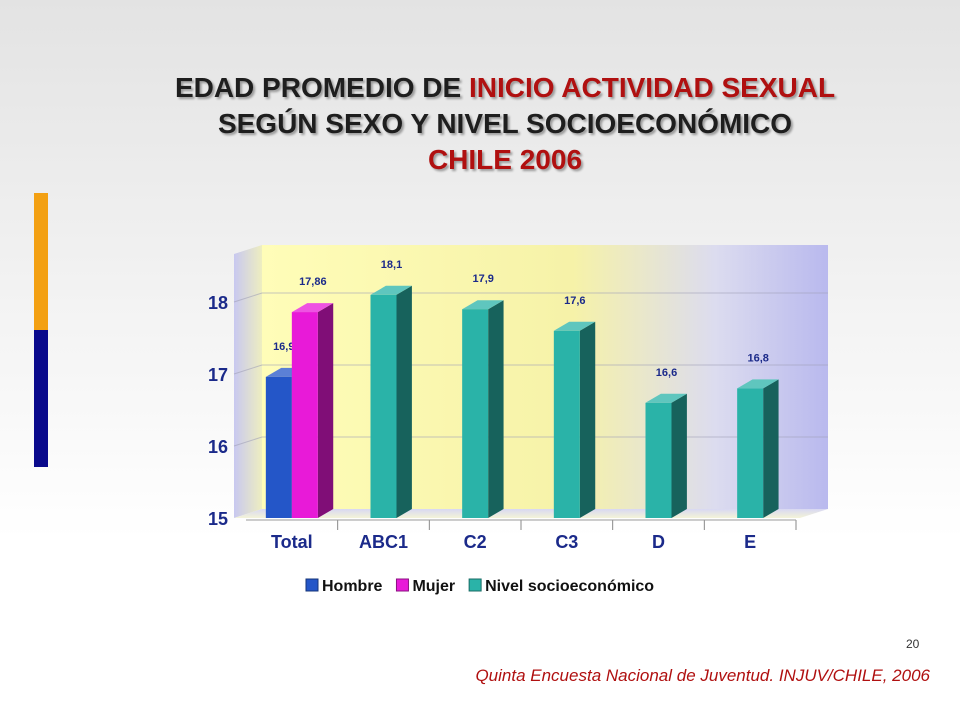 Image resolution: width=960 pixels, height=720 pixels. I want to click on y-tick-label-15: 15, so click(218, 519).